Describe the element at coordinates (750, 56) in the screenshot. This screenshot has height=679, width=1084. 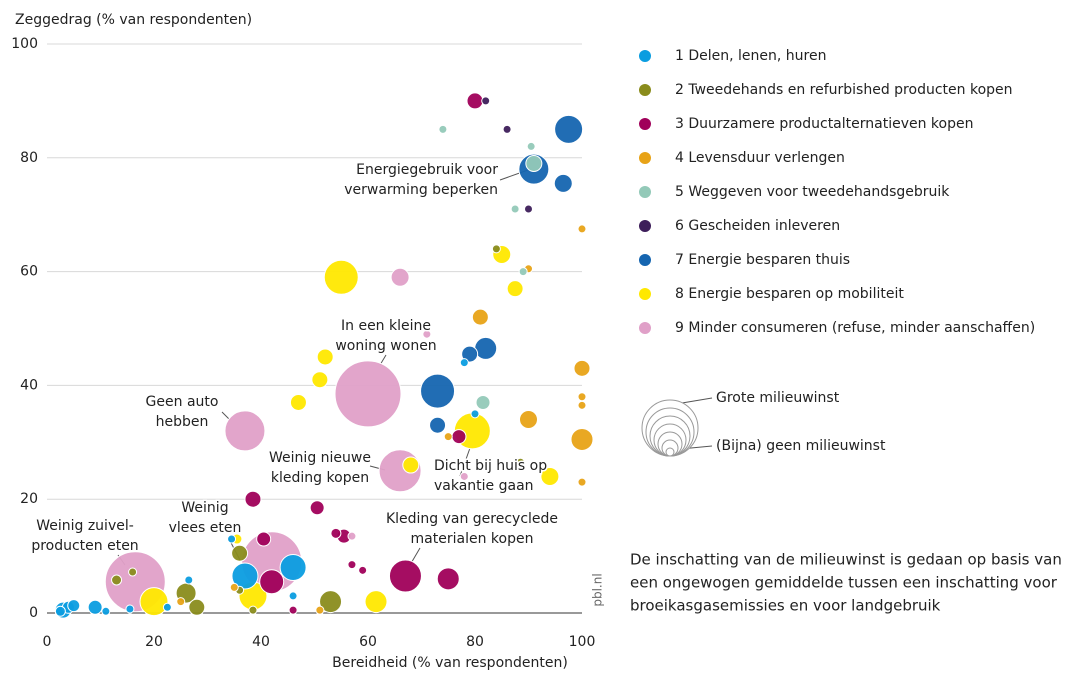
I see `legend-label: 1 Delen, lenen, huren` at that location.